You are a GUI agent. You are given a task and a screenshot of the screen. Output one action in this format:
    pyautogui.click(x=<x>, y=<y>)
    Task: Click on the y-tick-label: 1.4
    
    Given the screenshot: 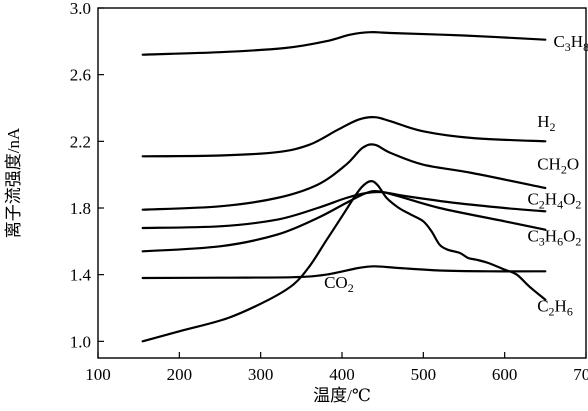 What is the action you would take?
    pyautogui.click(x=81, y=275)
    